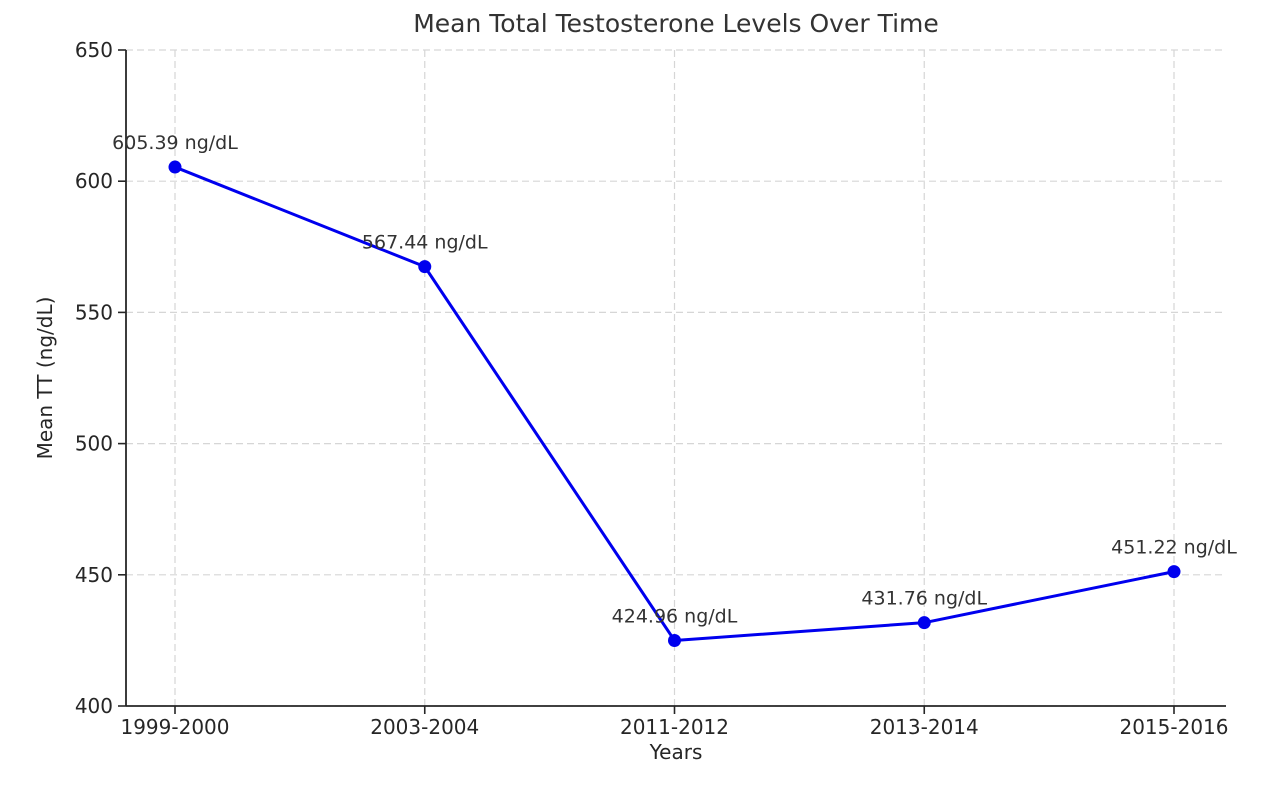  What do you see at coordinates (94, 444) in the screenshot?
I see `y-tick-label: 500` at bounding box center [94, 444].